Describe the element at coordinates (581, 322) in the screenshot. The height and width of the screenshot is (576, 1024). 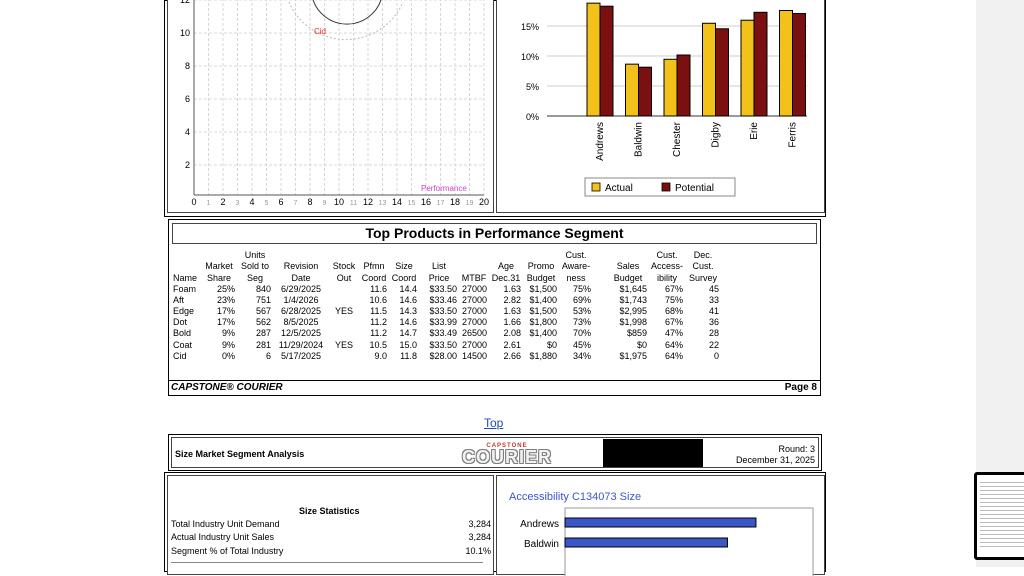
I see `table-cell: 73%` at that location.